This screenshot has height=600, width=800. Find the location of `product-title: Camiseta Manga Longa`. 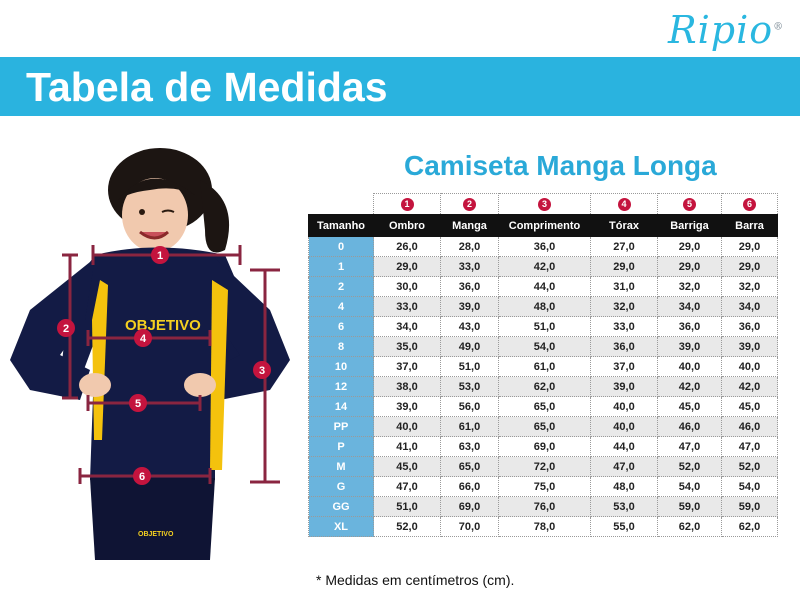

product-title: Camiseta Manga Longa is located at coordinates (560, 165).